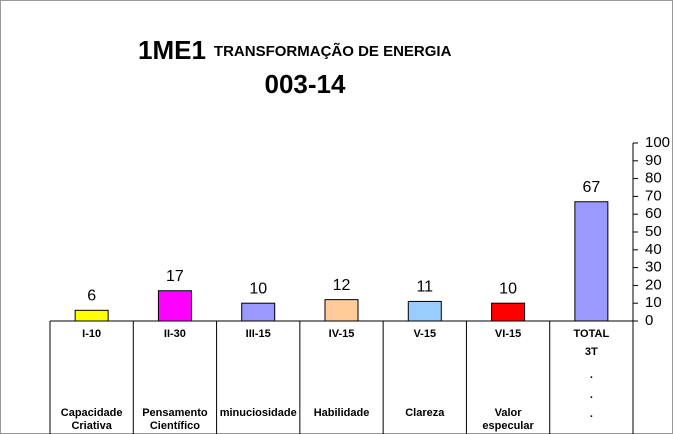 This screenshot has width=673, height=434. Describe the element at coordinates (424, 334) in the screenshot. I see `x-tick-label: V-15` at that location.